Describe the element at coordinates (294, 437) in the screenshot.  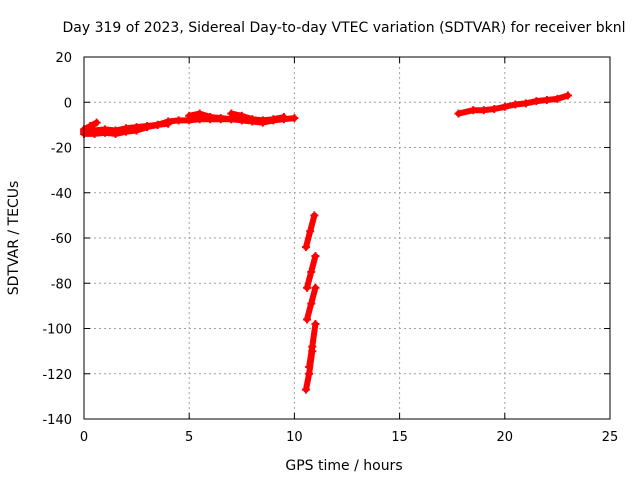
I see `x-tick-label: 10` at that location.